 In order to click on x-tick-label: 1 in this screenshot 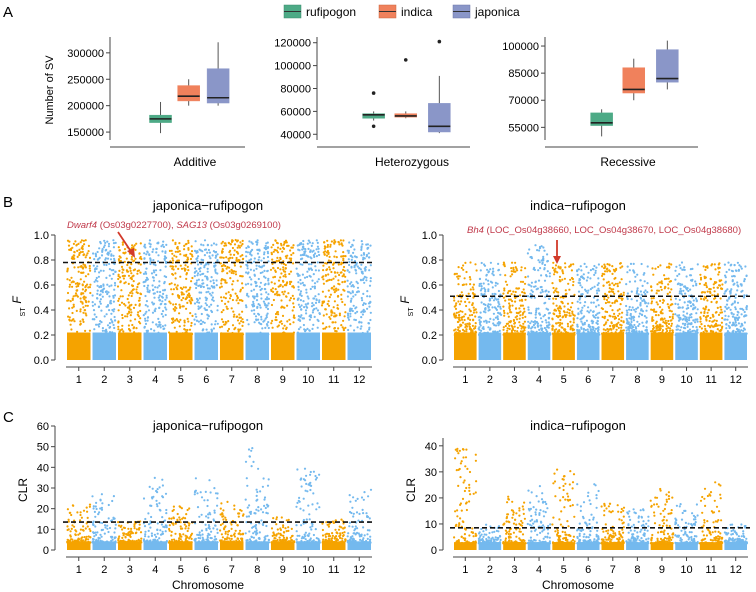, I will do `click(79, 380)`.